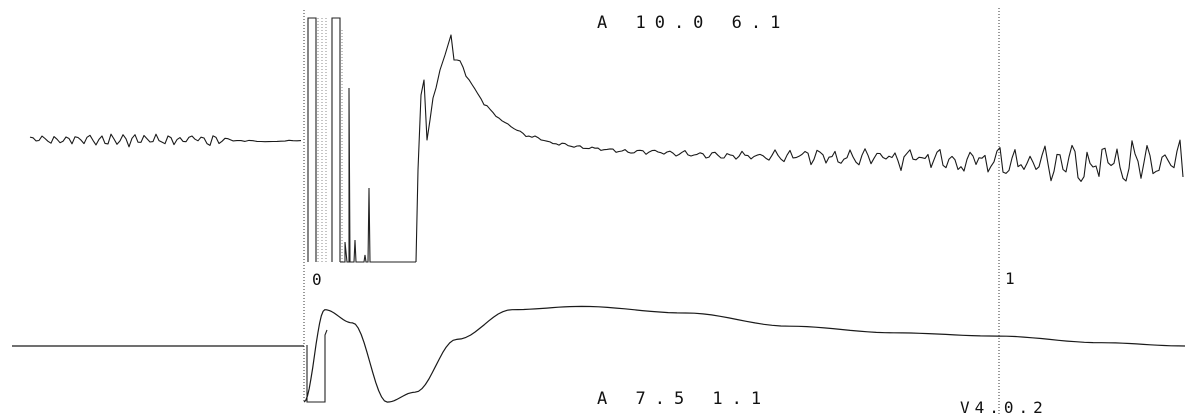 This screenshot has height=417, width=1197. I want to click on time-mark-0: 0, so click(317, 279).